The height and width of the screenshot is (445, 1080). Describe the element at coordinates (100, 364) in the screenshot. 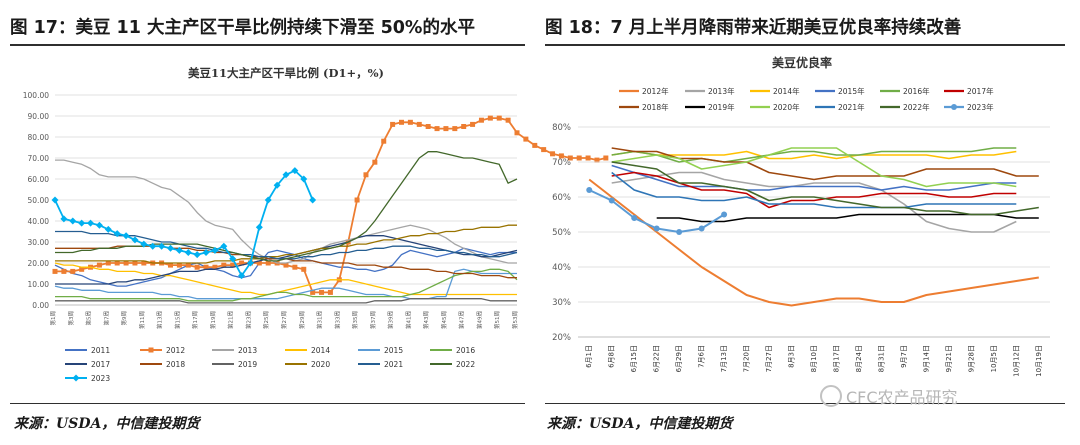

I see `legend-label: 2017` at that location.